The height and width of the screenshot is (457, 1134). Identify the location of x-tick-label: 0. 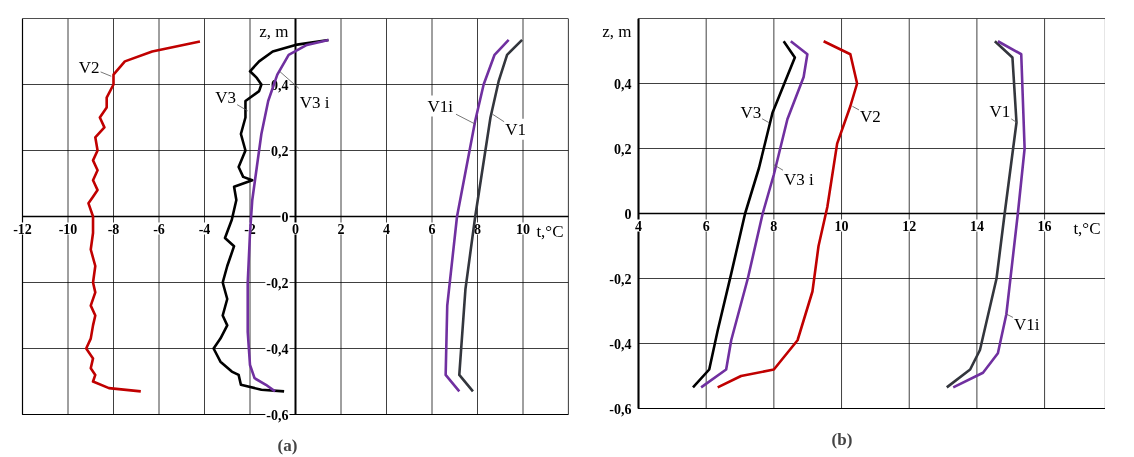
(295, 229).